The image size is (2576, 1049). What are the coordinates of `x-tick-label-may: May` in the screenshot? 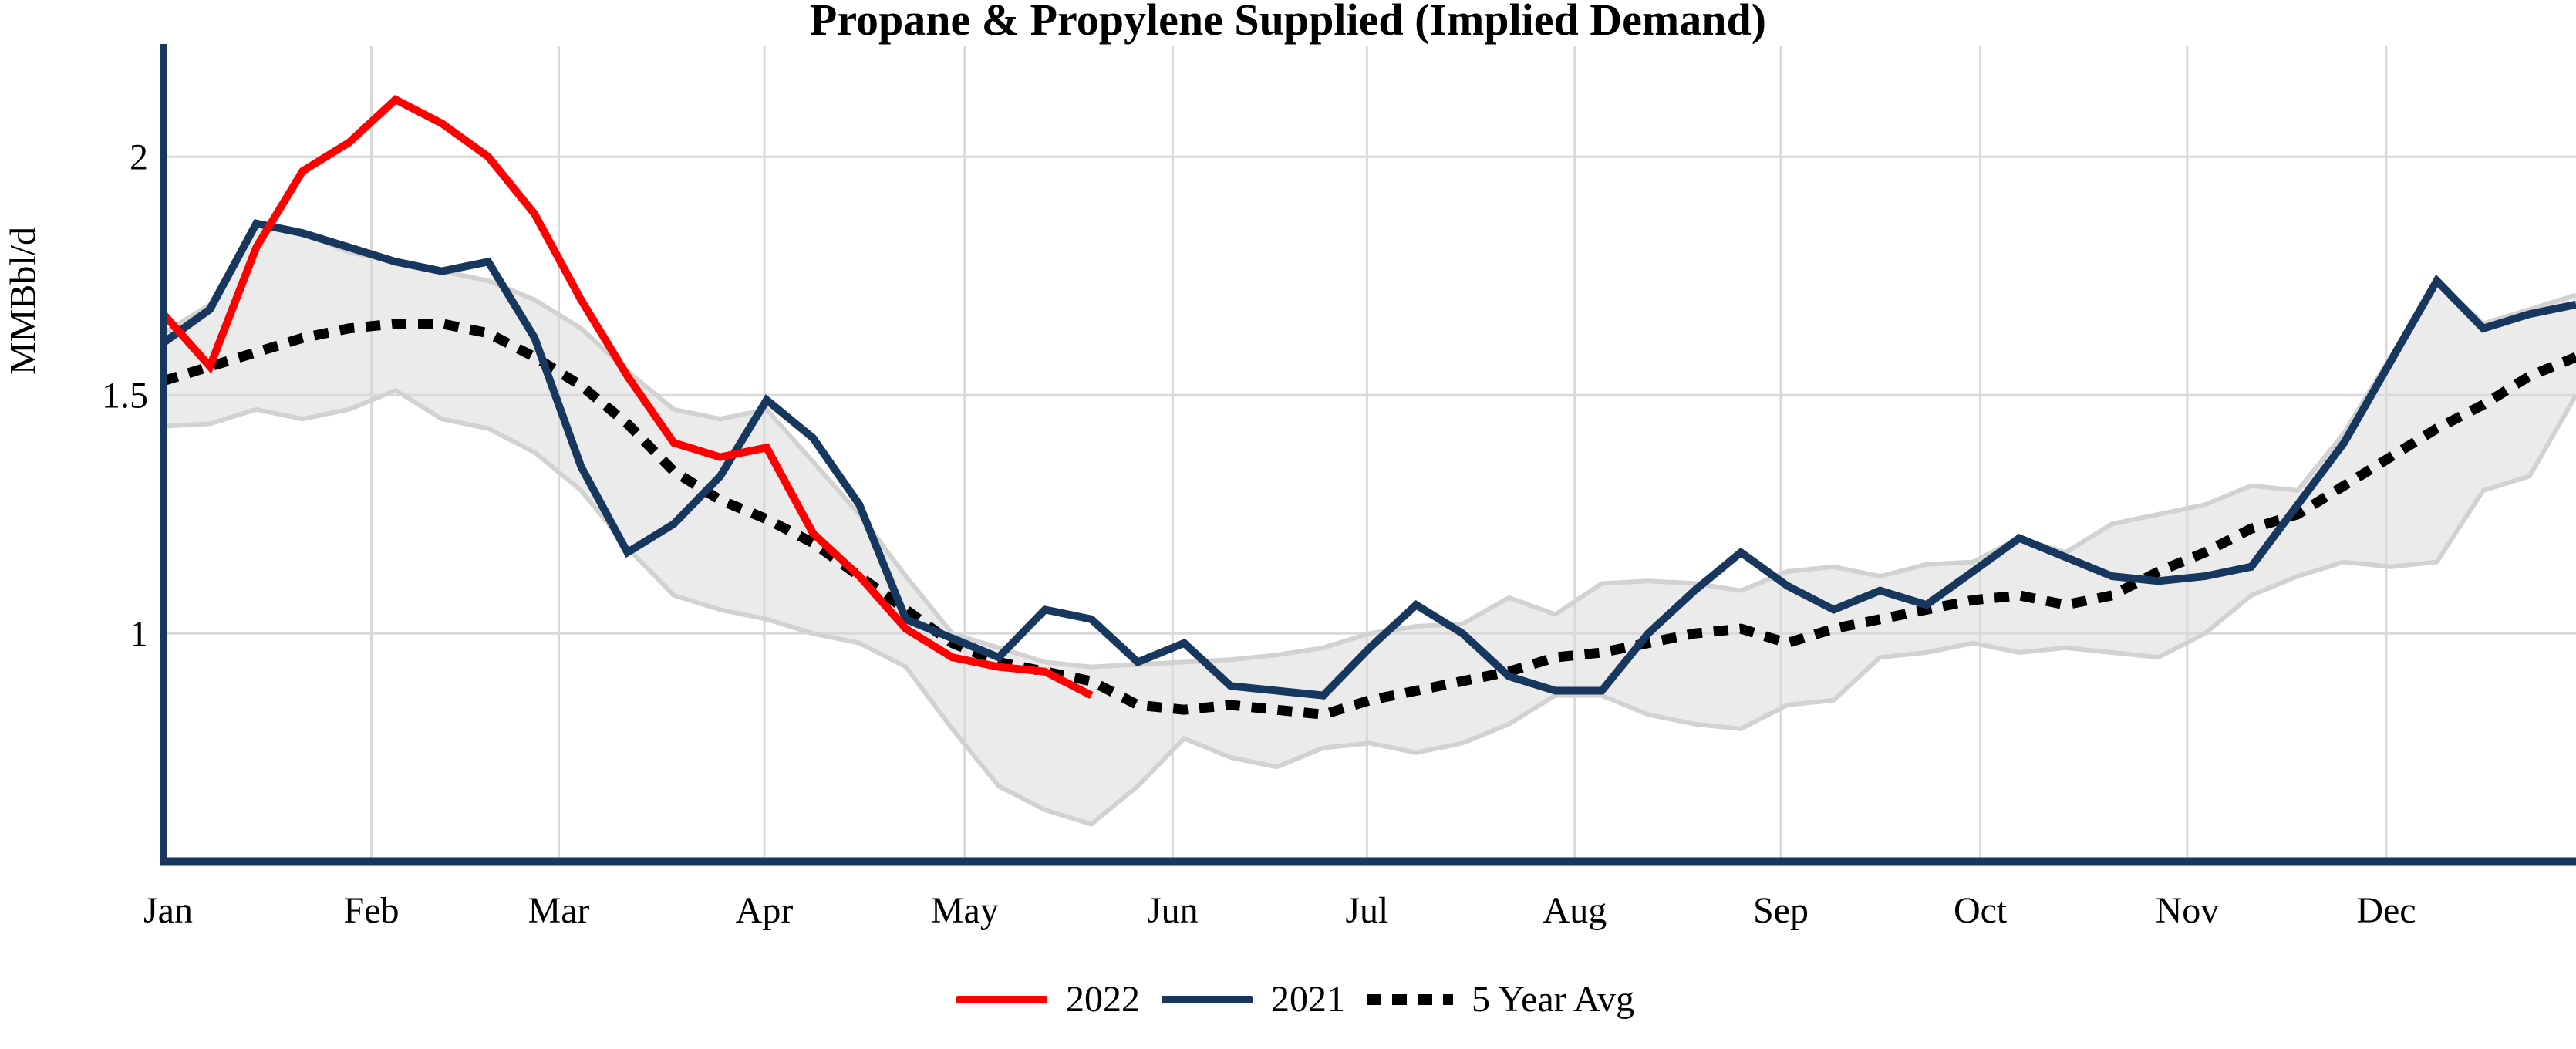 It's located at (965, 910).